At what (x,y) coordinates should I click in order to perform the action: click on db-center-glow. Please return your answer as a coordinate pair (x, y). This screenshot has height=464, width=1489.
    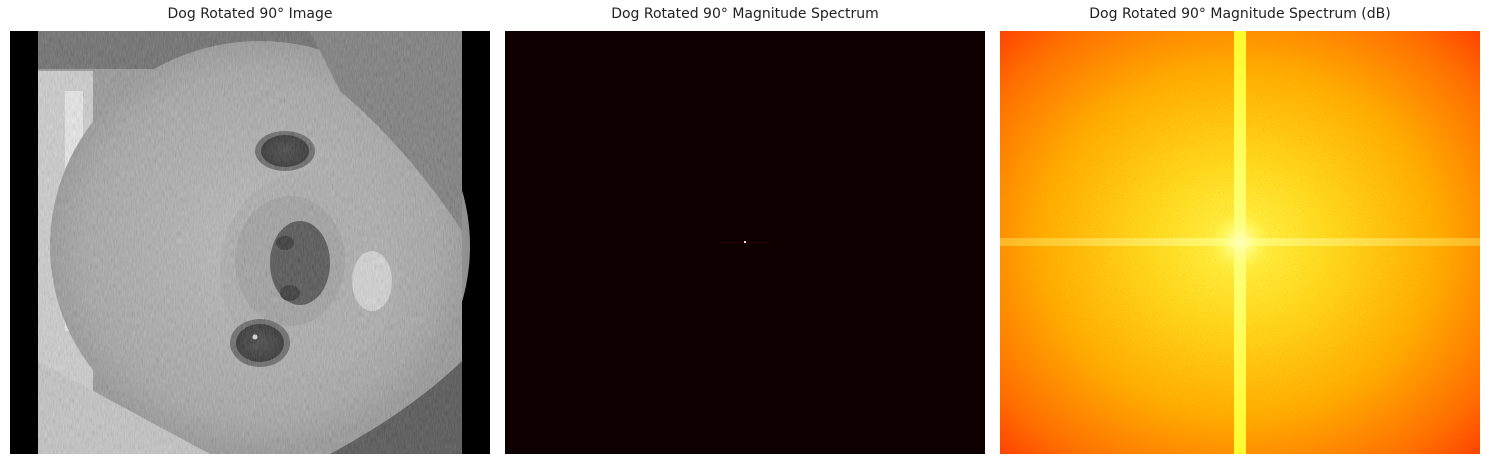
    Looking at the image, I should click on (1240, 242).